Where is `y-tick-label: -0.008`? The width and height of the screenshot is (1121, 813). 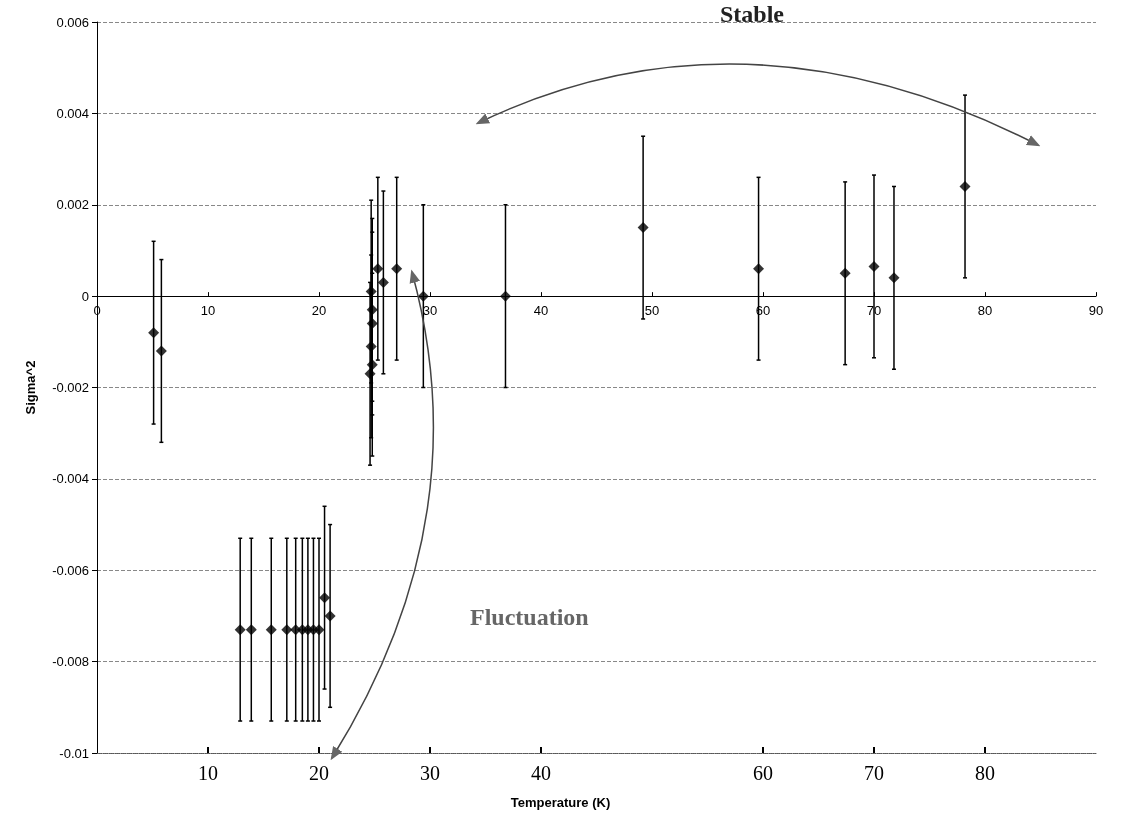 y-tick-label: -0.008 is located at coordinates (70, 662).